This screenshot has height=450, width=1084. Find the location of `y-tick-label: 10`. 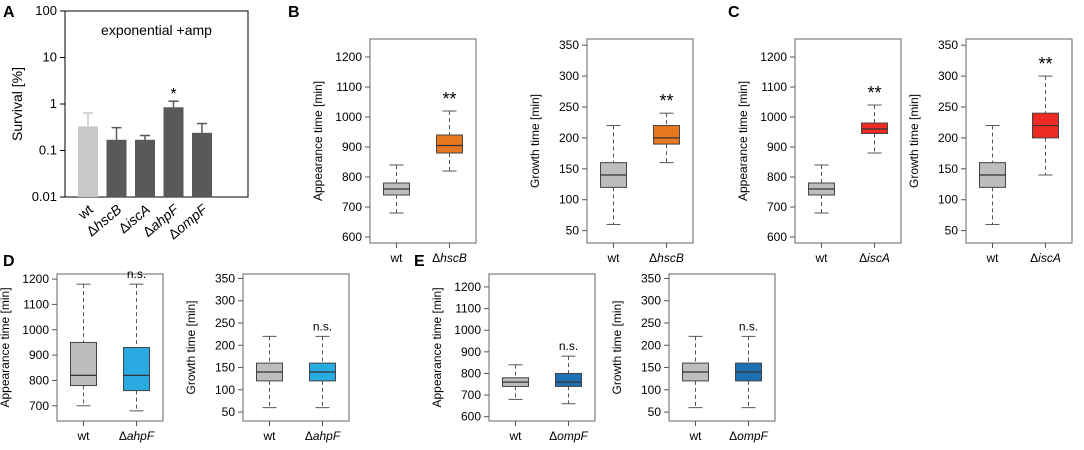

y-tick-label: 10 is located at coordinates (50, 57).